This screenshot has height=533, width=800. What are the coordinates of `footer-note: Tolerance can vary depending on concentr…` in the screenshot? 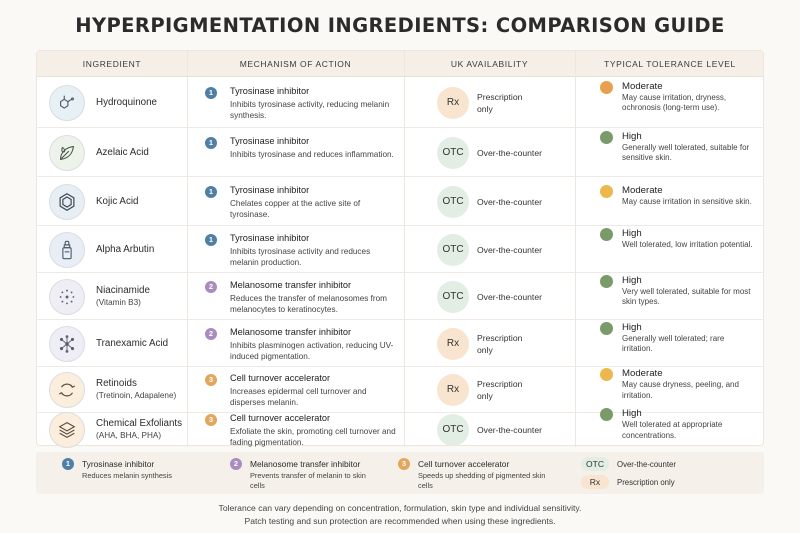 It's located at (400, 514).